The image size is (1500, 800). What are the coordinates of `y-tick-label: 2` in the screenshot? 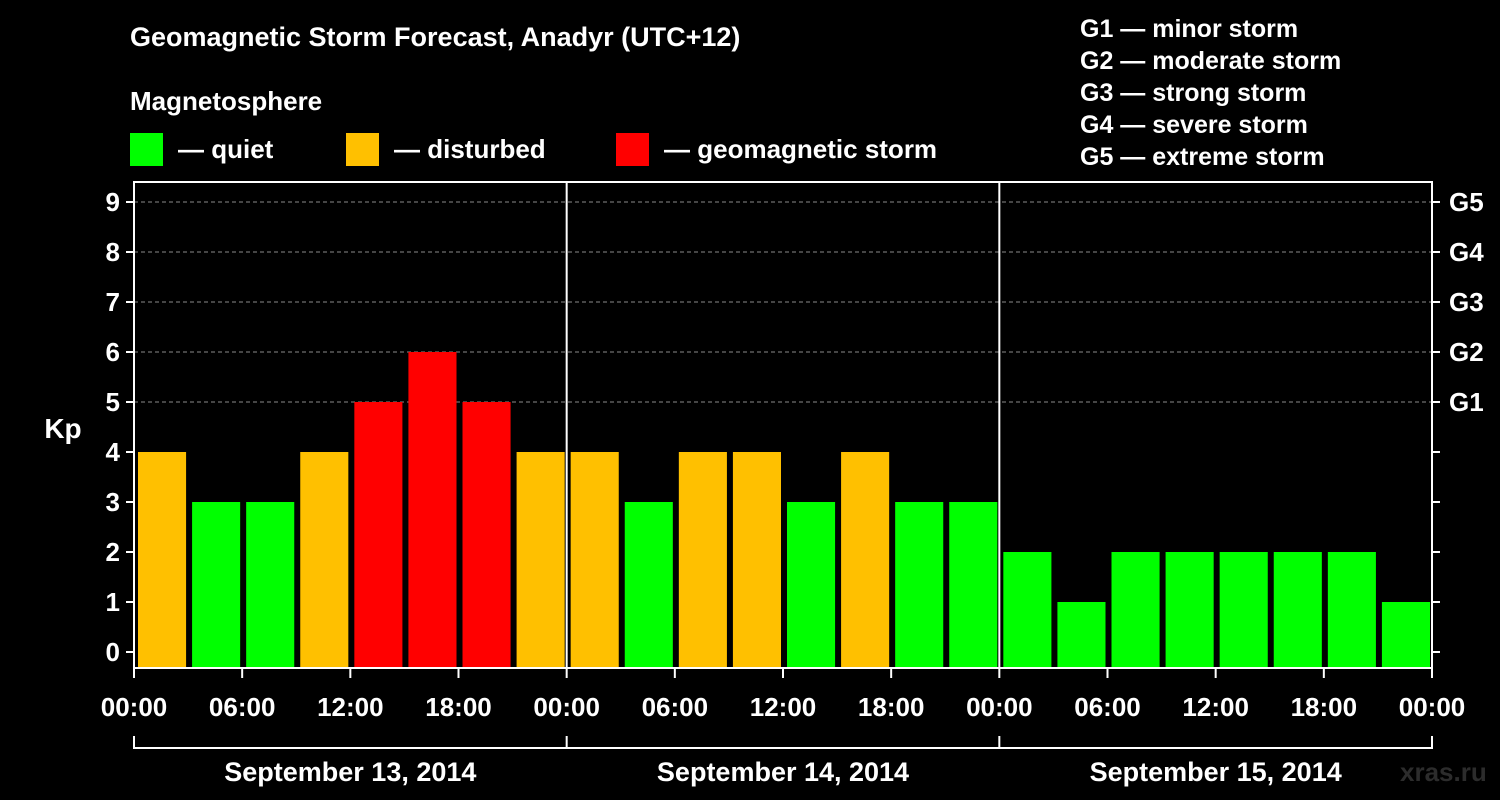 It's located at (113, 552).